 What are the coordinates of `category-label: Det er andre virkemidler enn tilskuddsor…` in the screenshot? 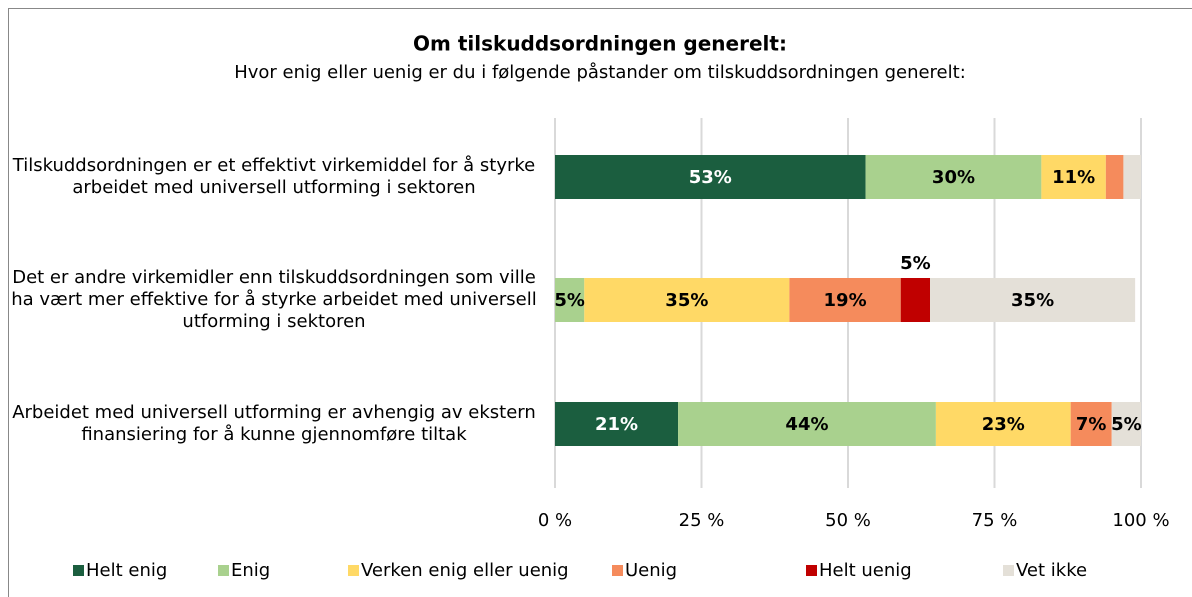 It's located at (274, 299).